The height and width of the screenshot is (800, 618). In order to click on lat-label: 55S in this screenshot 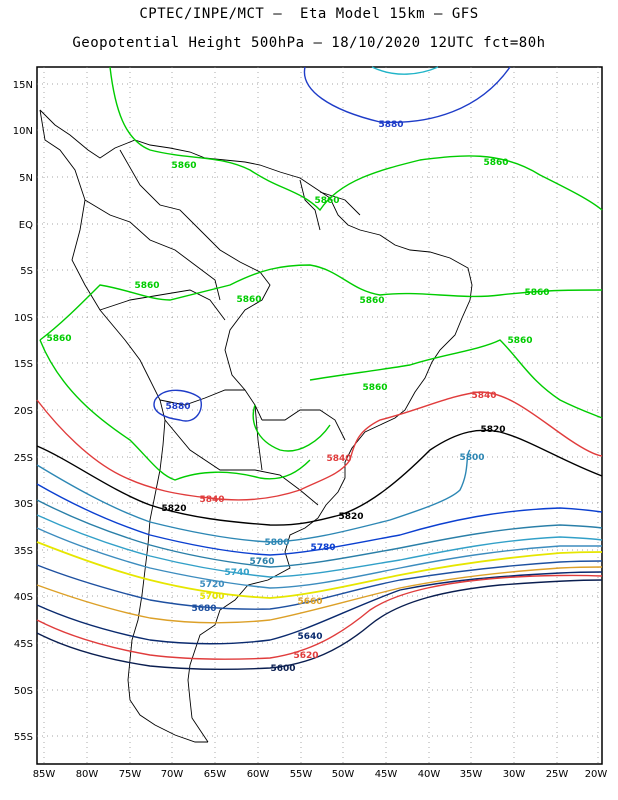, I will do `click(23, 737)`.